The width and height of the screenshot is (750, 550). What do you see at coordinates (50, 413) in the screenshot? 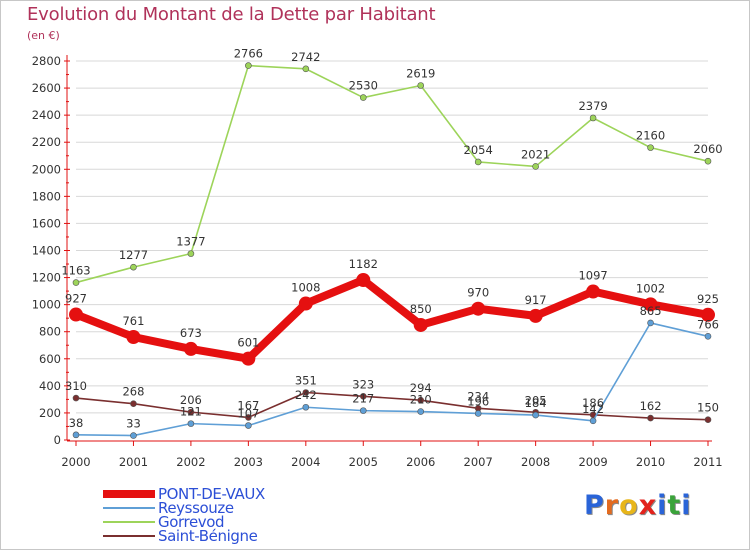
I see `y-tick-label: 200` at bounding box center [50, 413].